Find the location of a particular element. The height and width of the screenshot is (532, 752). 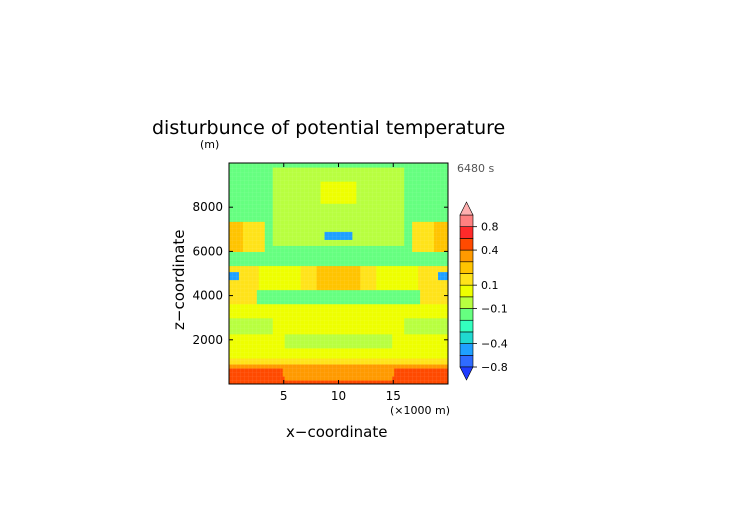

time-label: 6480 s is located at coordinates (475, 168).